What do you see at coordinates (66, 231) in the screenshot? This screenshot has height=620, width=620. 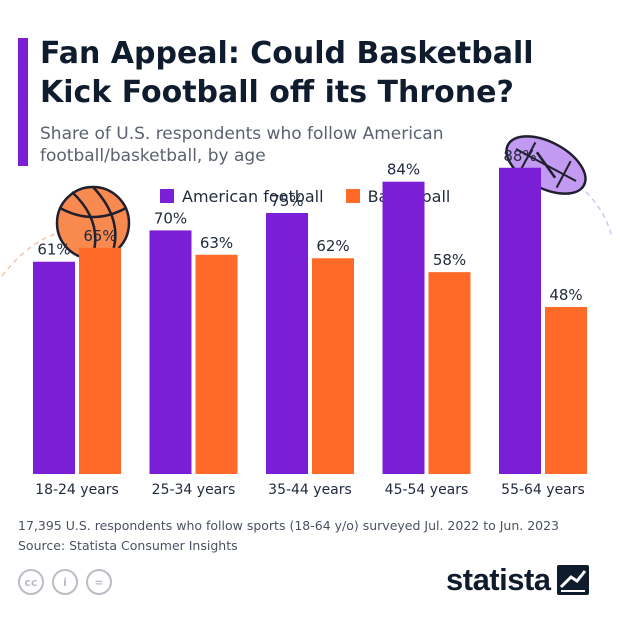 I see `basketball-icon` at bounding box center [66, 231].